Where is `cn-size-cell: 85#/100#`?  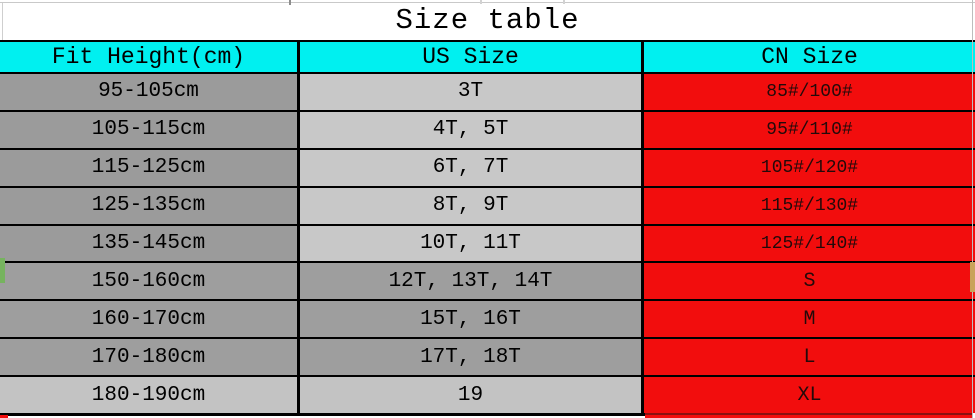
cn-size-cell: 85#/100# is located at coordinates (809, 92).